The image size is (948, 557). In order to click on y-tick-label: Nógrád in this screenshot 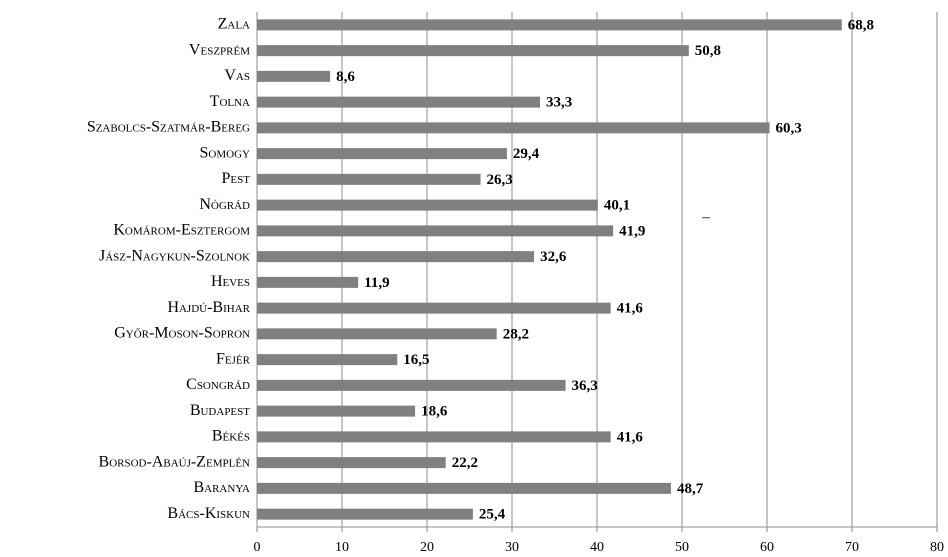, I will do `click(224, 204)`.